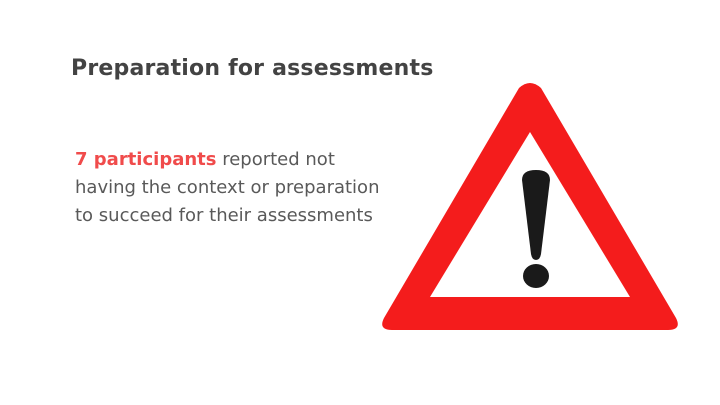  What do you see at coordinates (252, 68) in the screenshot?
I see `slide-title: Preparation for assessments` at bounding box center [252, 68].